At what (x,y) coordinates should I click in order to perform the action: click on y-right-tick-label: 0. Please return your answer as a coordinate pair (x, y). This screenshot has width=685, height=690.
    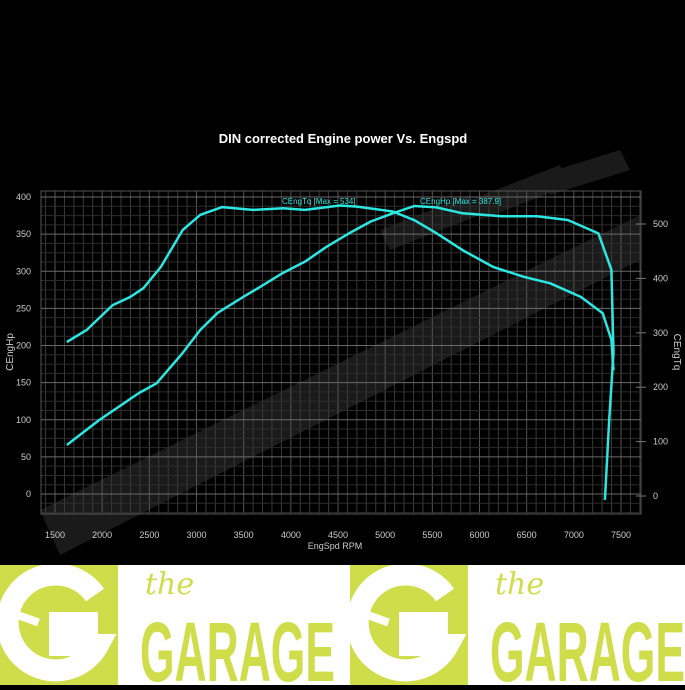
    Looking at the image, I should click on (655, 496).